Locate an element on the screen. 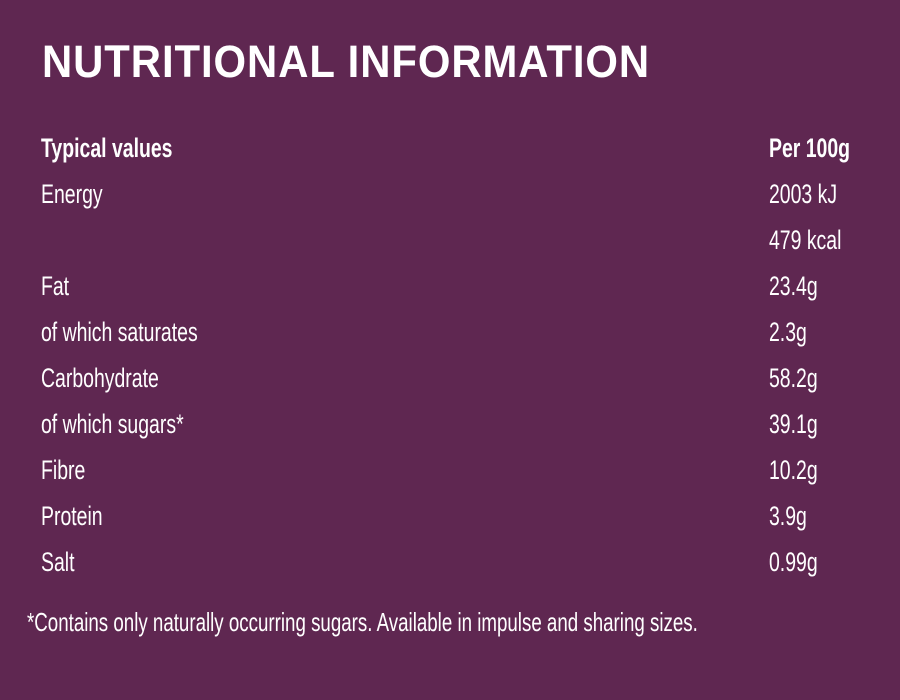  column-header: Per 100g is located at coordinates (810, 148).